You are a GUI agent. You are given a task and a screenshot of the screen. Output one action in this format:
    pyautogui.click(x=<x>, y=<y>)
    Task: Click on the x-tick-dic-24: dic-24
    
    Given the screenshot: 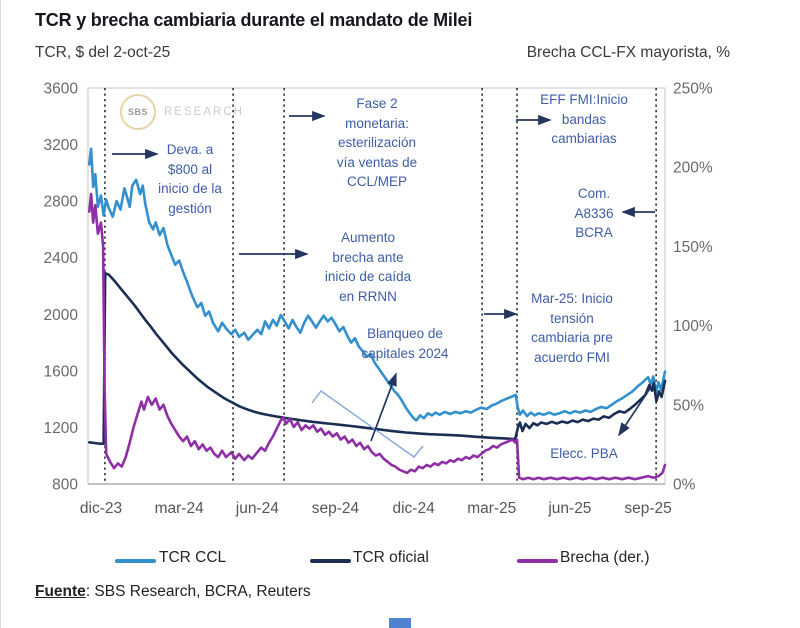 What is the action you would take?
    pyautogui.click(x=413, y=508)
    